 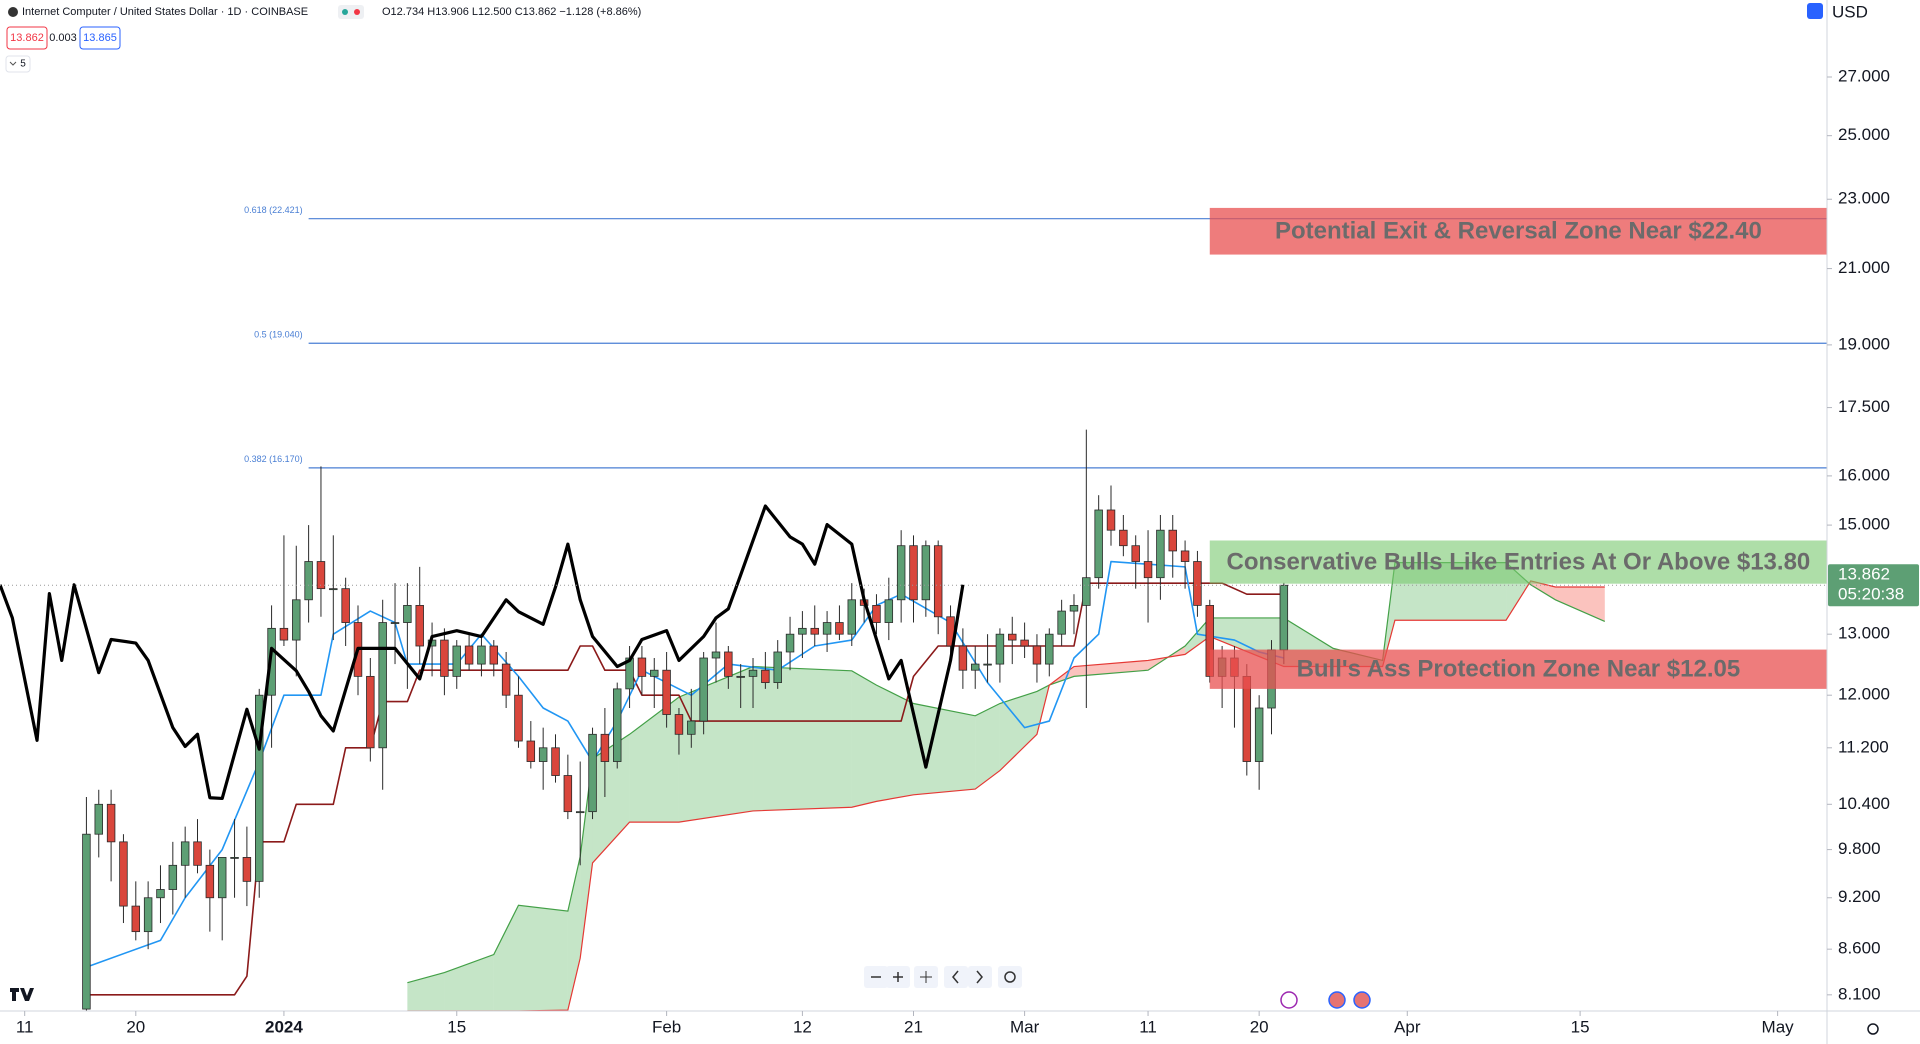 What do you see at coordinates (273, 210) in the screenshot?
I see `fib-label: 0.618 (22.421)` at bounding box center [273, 210].